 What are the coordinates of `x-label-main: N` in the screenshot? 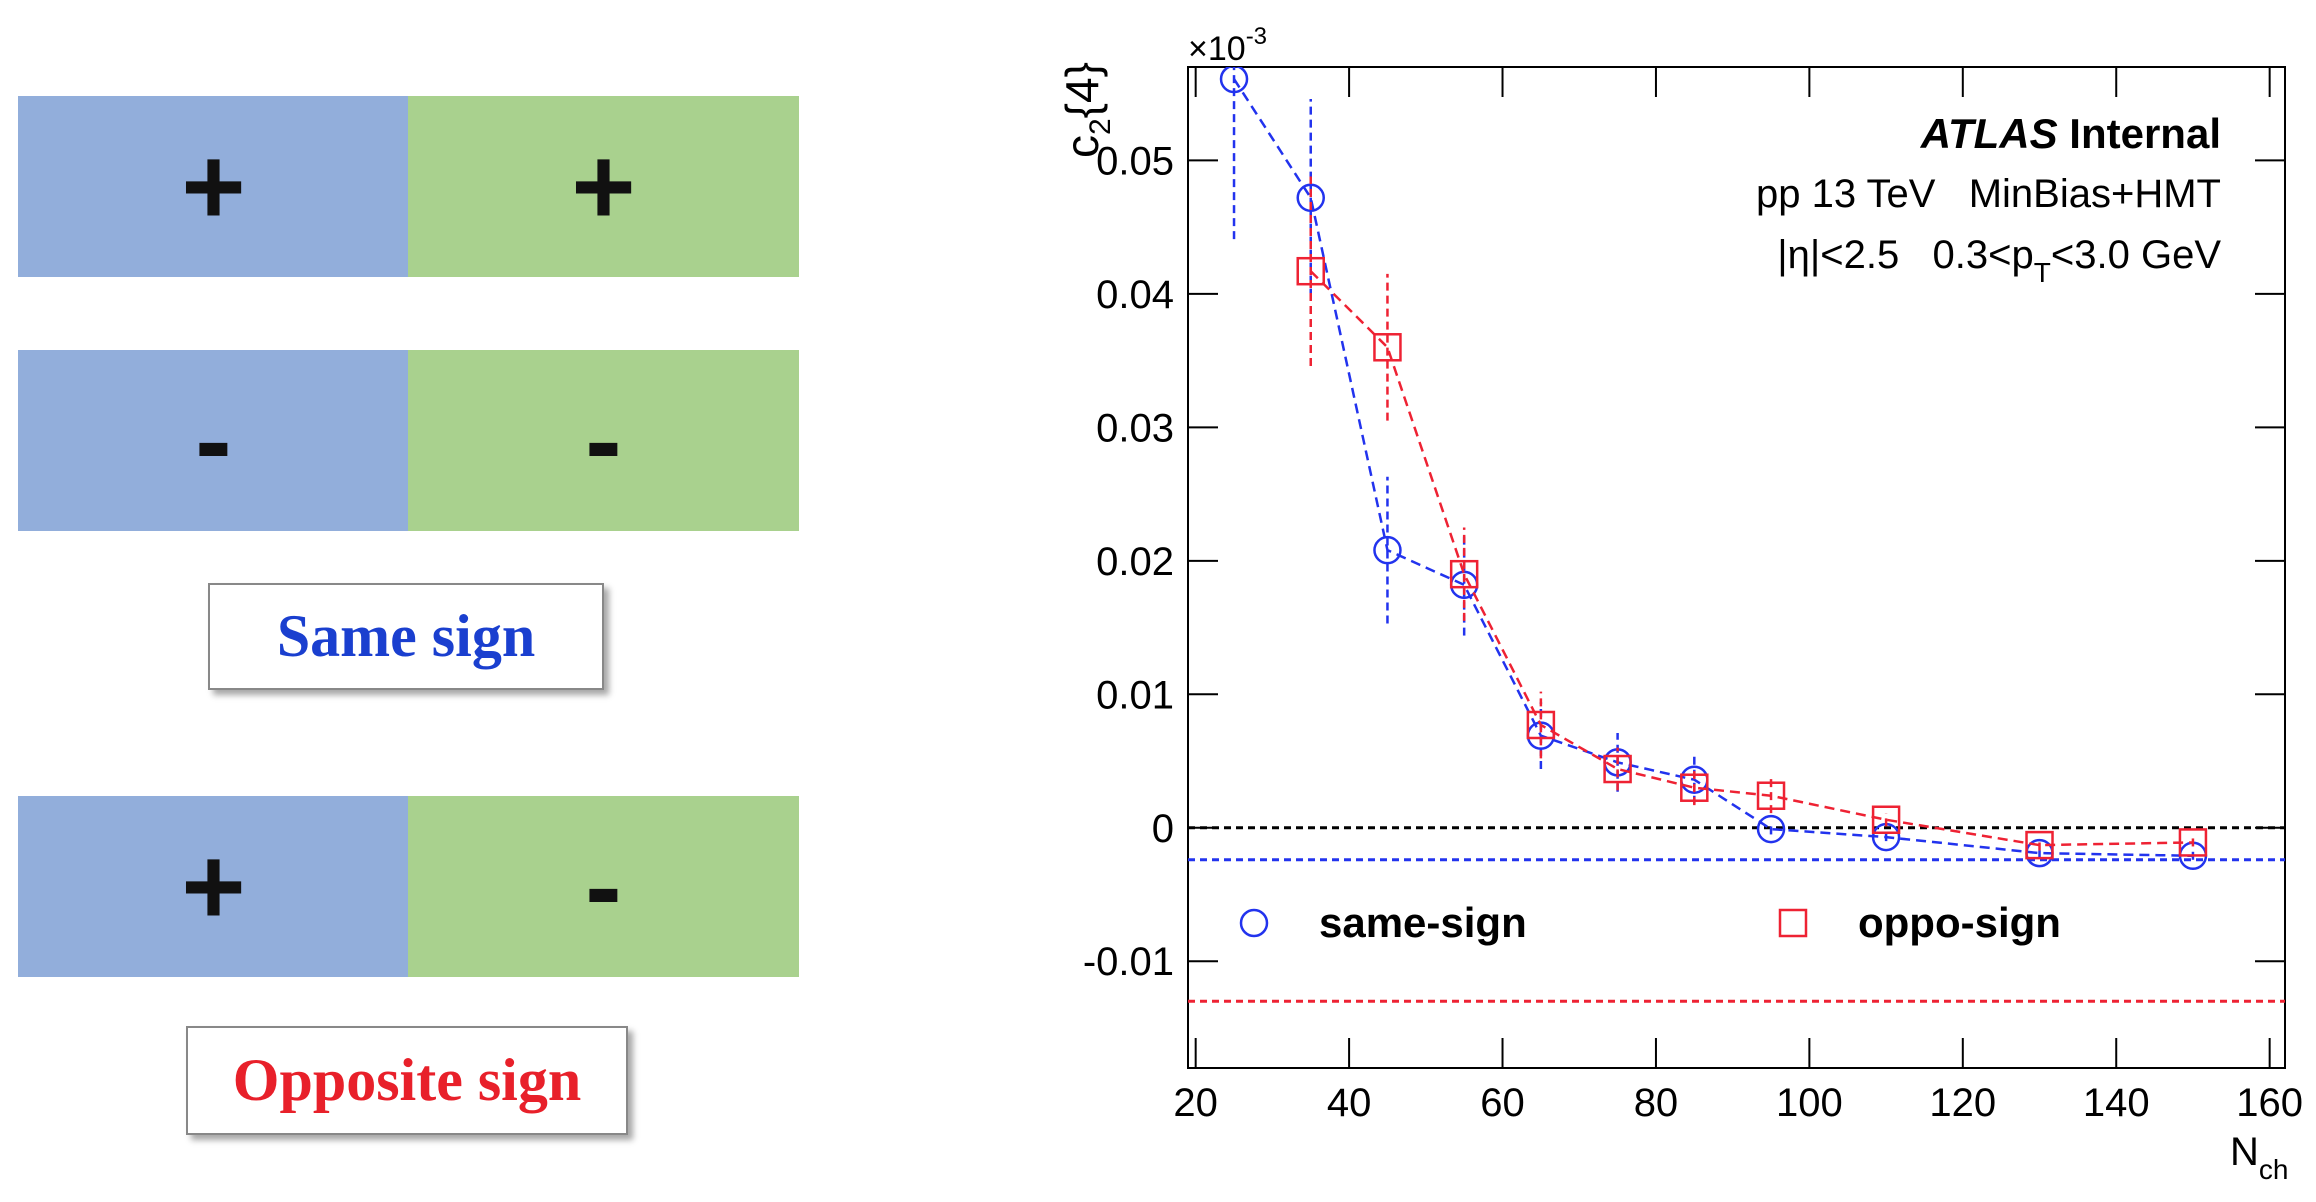 It's located at (2244, 1152).